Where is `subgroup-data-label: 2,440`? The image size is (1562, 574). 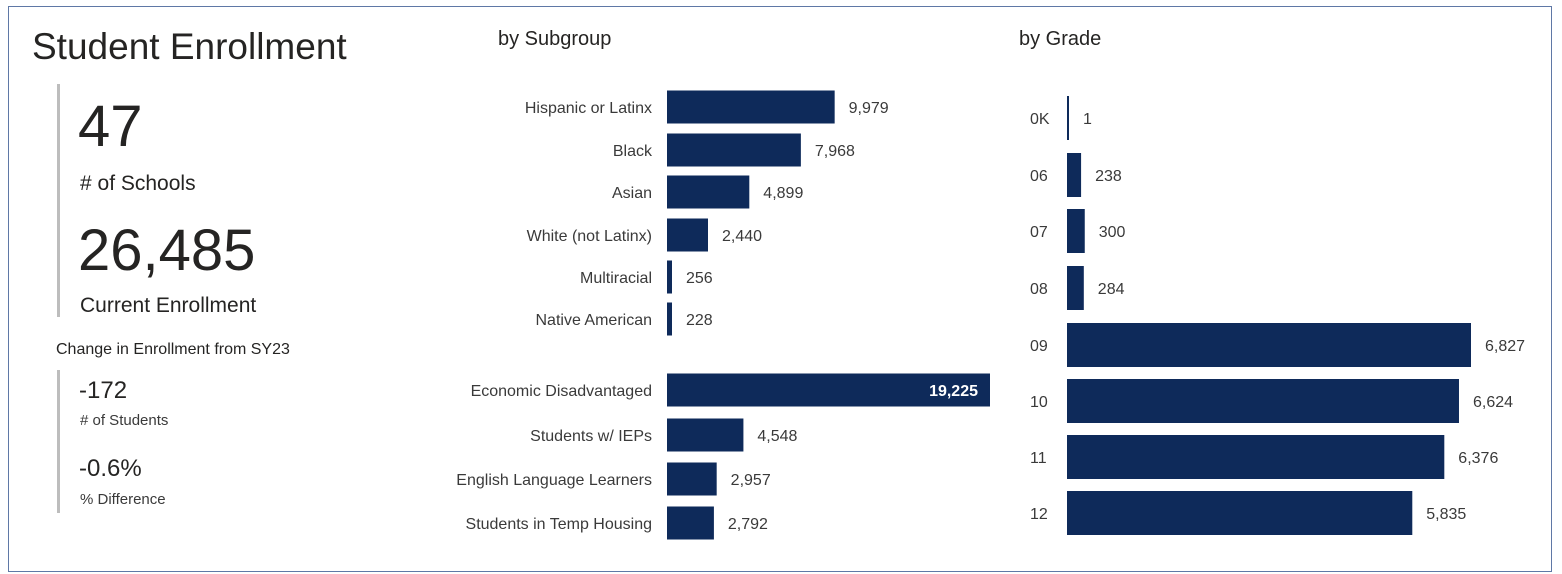
subgroup-data-label: 2,440 is located at coordinates (742, 236).